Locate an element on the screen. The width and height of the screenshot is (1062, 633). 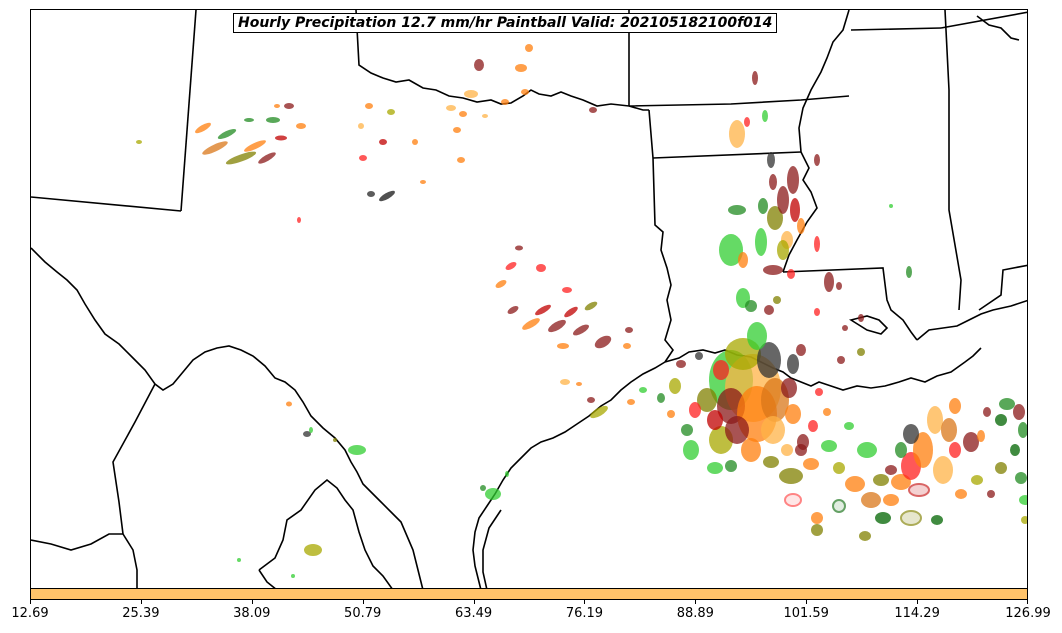
colorbar-tick-label: 12.69 is located at coordinates (30, 613).